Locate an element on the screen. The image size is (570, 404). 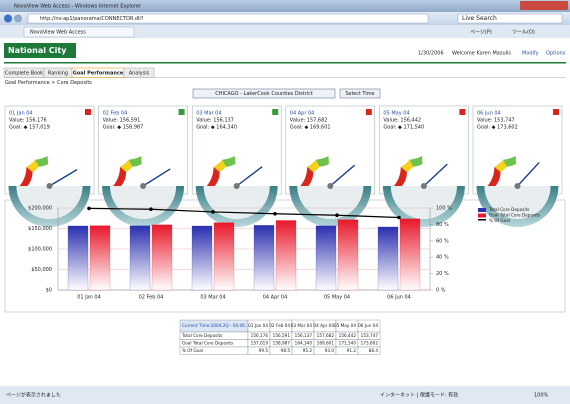
gauge-date: 01 Jan 04 is located at coordinates (21, 114).